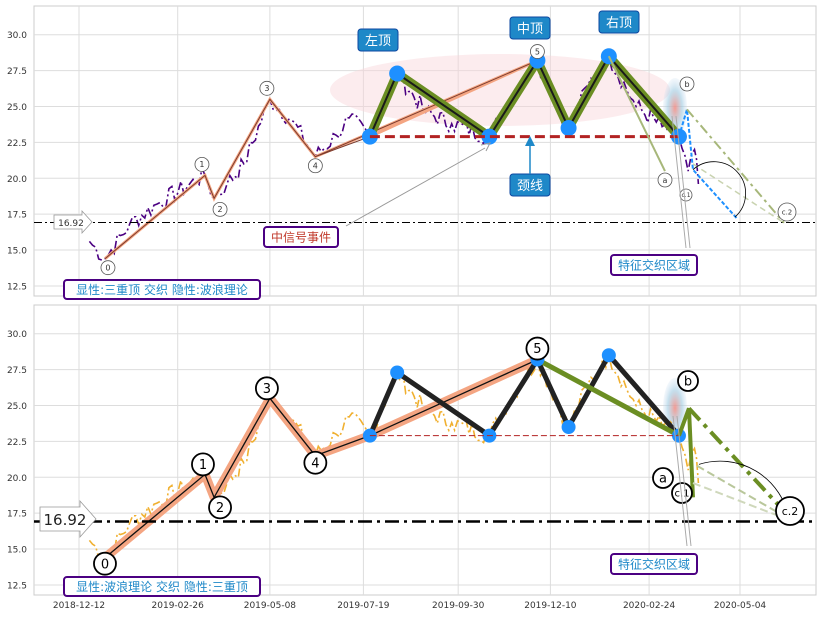 Image resolution: width=822 pixels, height=617 pixels. I want to click on right-top-label-box, so click(619, 22).